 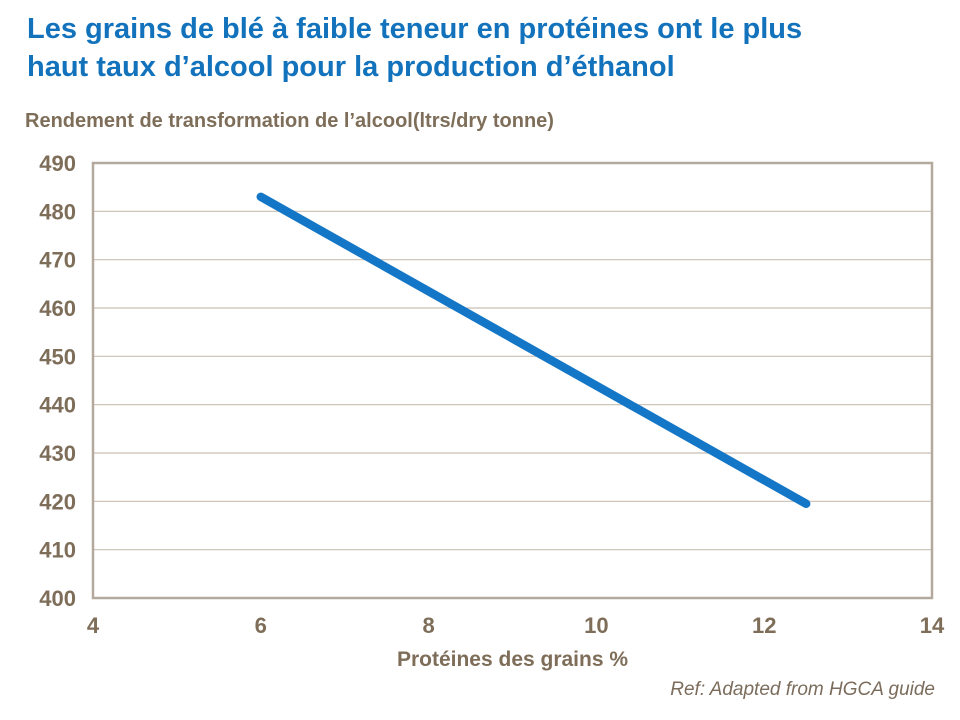 What do you see at coordinates (57, 211) in the screenshot?
I see `y-tick-label: 480` at bounding box center [57, 211].